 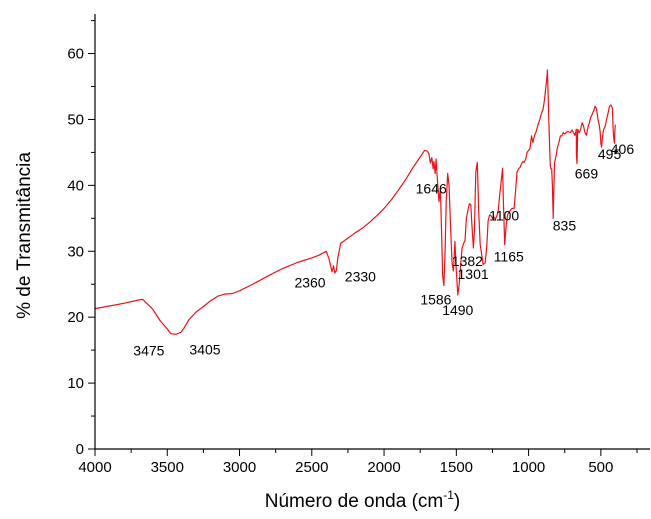 I want to click on peak-label: 1100, so click(x=504, y=215).